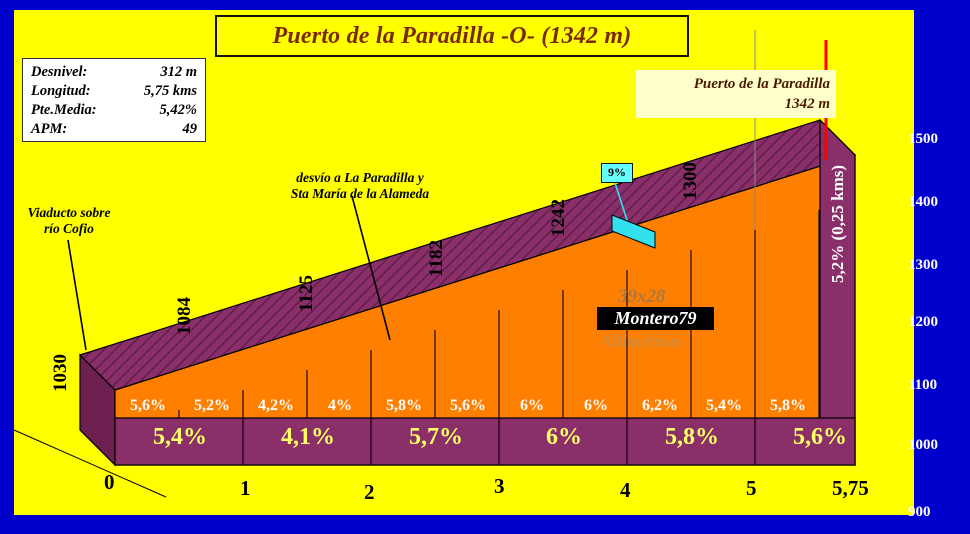 Image resolution: width=970 pixels, height=534 pixels. Describe the element at coordinates (170, 91) in the screenshot. I see `stat-value: 5,75 kms` at that location.